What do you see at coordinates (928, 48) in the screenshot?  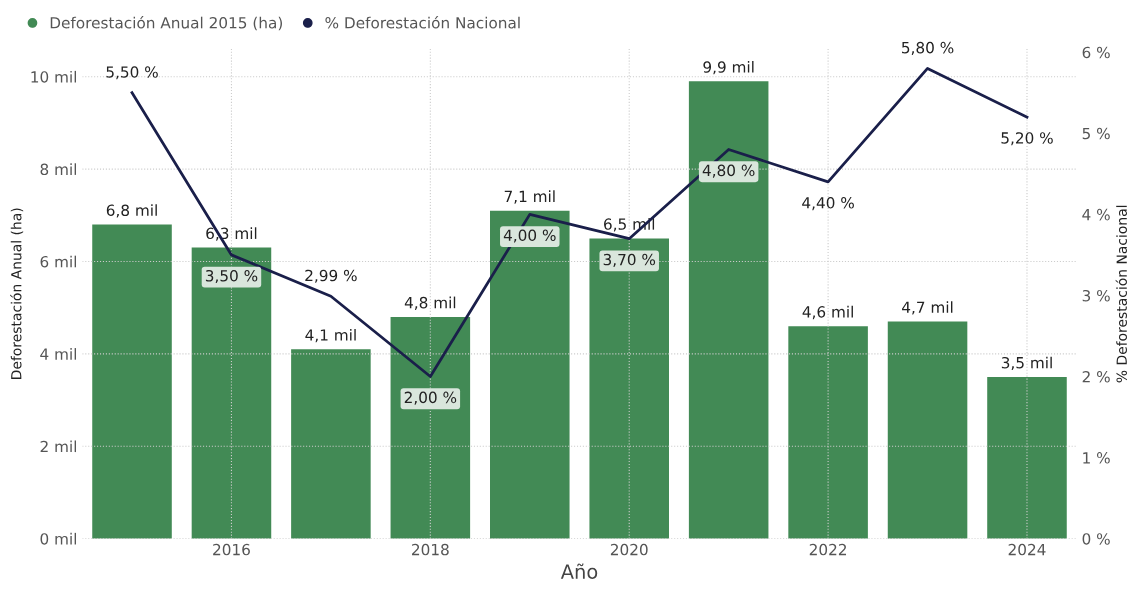 I see `data-label: 5,80 %` at bounding box center [928, 48].